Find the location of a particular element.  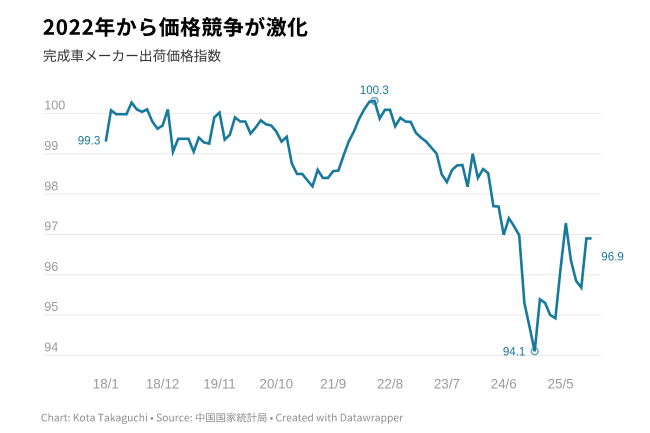

svg-text: 25/5 is located at coordinates (561, 384).